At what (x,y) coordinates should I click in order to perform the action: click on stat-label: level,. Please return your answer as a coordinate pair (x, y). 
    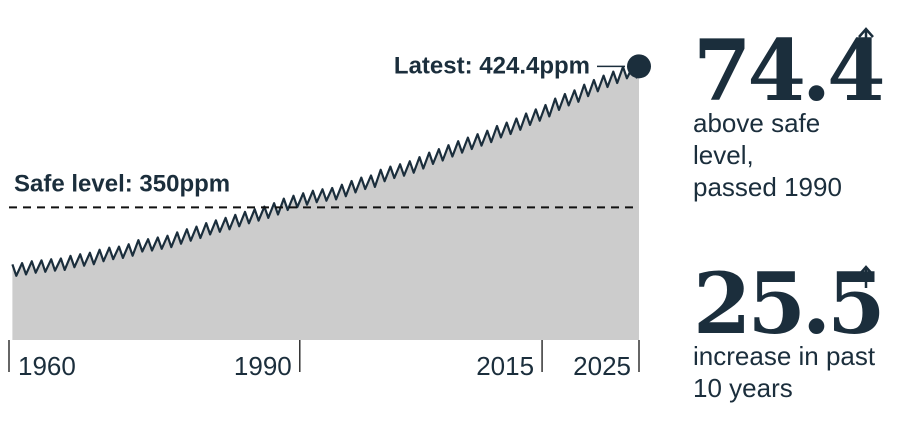
    Looking at the image, I should click on (723, 155).